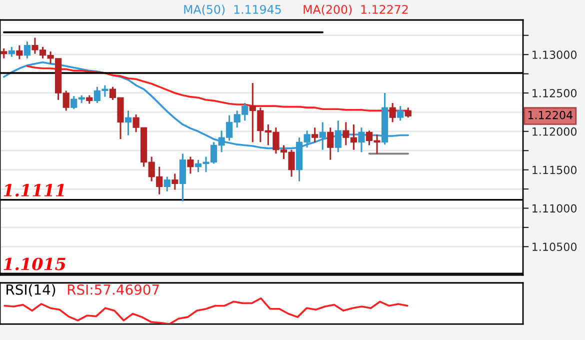  I want to click on y-tick-label: 1.11500, so click(554, 170).